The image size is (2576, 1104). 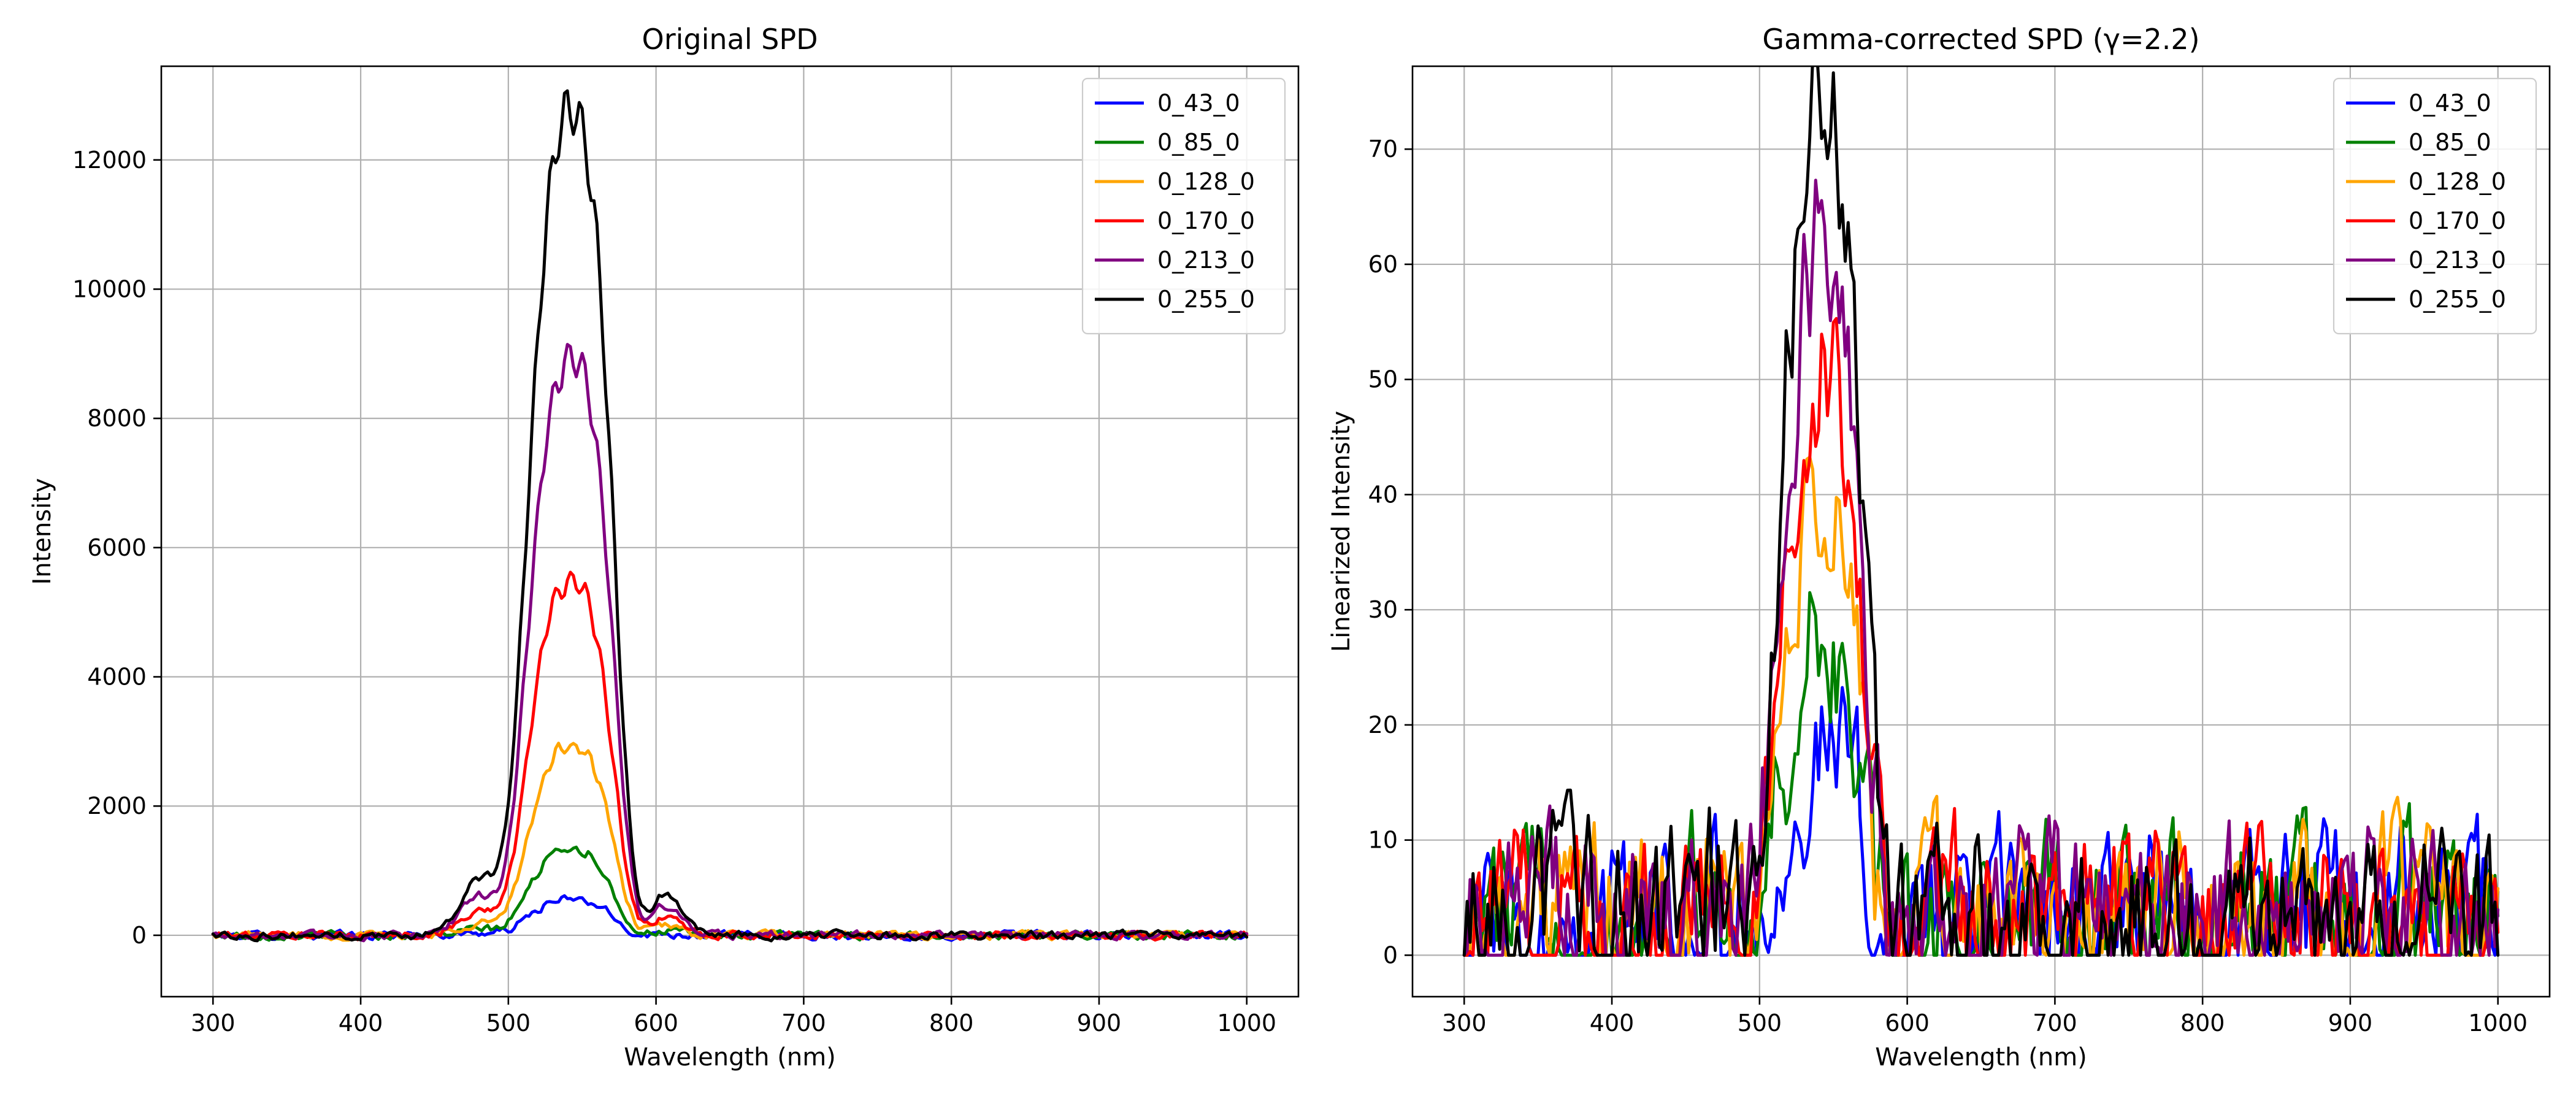 I want to click on y-tick-label: 2000, so click(x=117, y=805).